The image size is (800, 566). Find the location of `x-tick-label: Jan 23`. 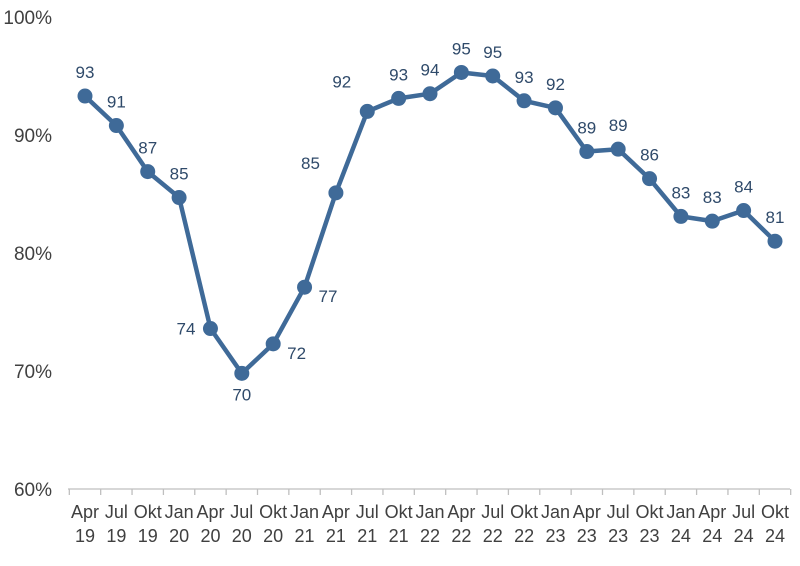

x-tick-label: Jan 23 is located at coordinates (555, 524).